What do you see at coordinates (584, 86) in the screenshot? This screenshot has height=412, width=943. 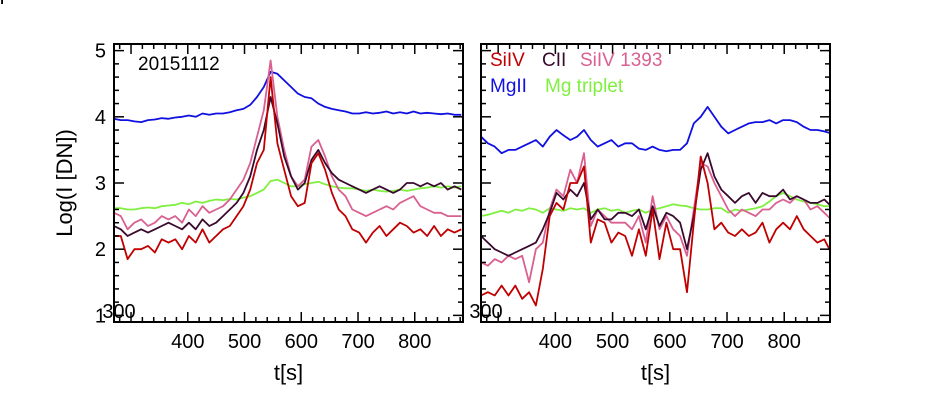 I see `legend-mg-triplet: Mg triplet` at bounding box center [584, 86].